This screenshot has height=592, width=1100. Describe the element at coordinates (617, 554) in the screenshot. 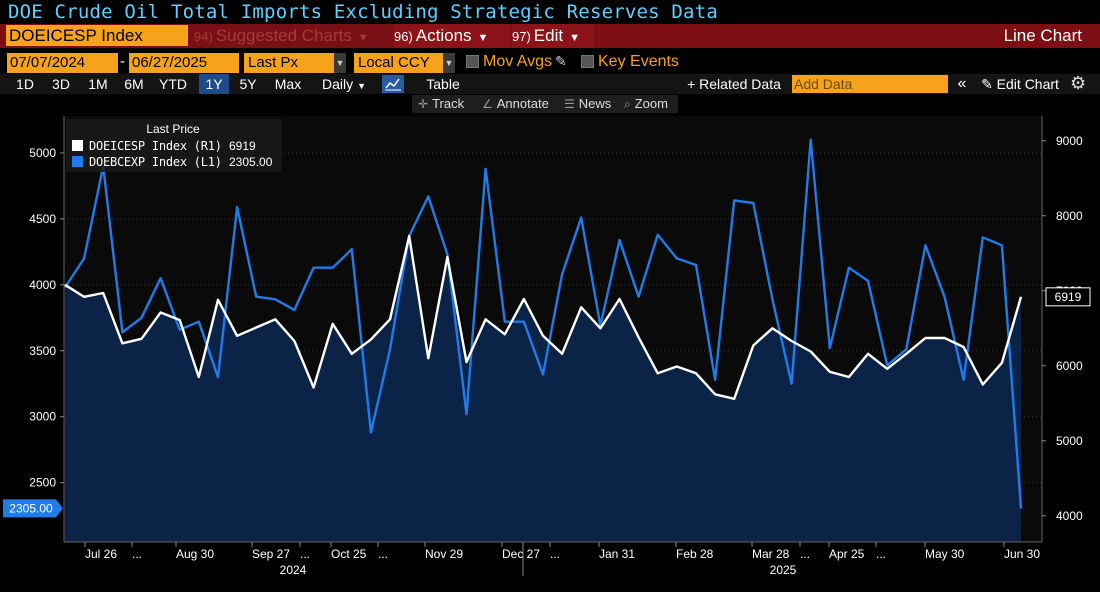

I see `x-tick-label: Jan 31` at that location.